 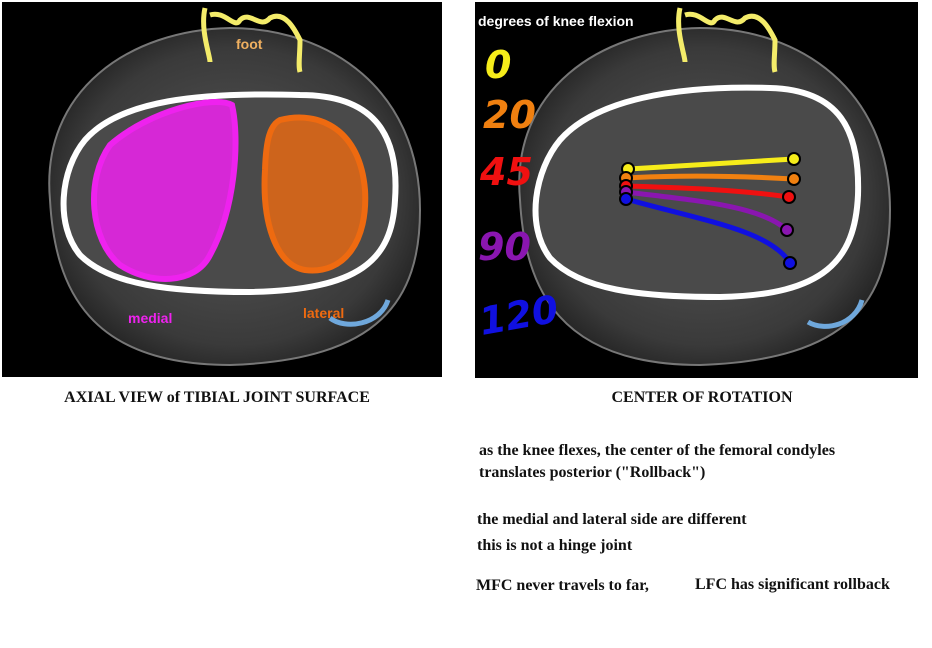 I want to click on note: this is not a hinge joint, so click(x=555, y=545).